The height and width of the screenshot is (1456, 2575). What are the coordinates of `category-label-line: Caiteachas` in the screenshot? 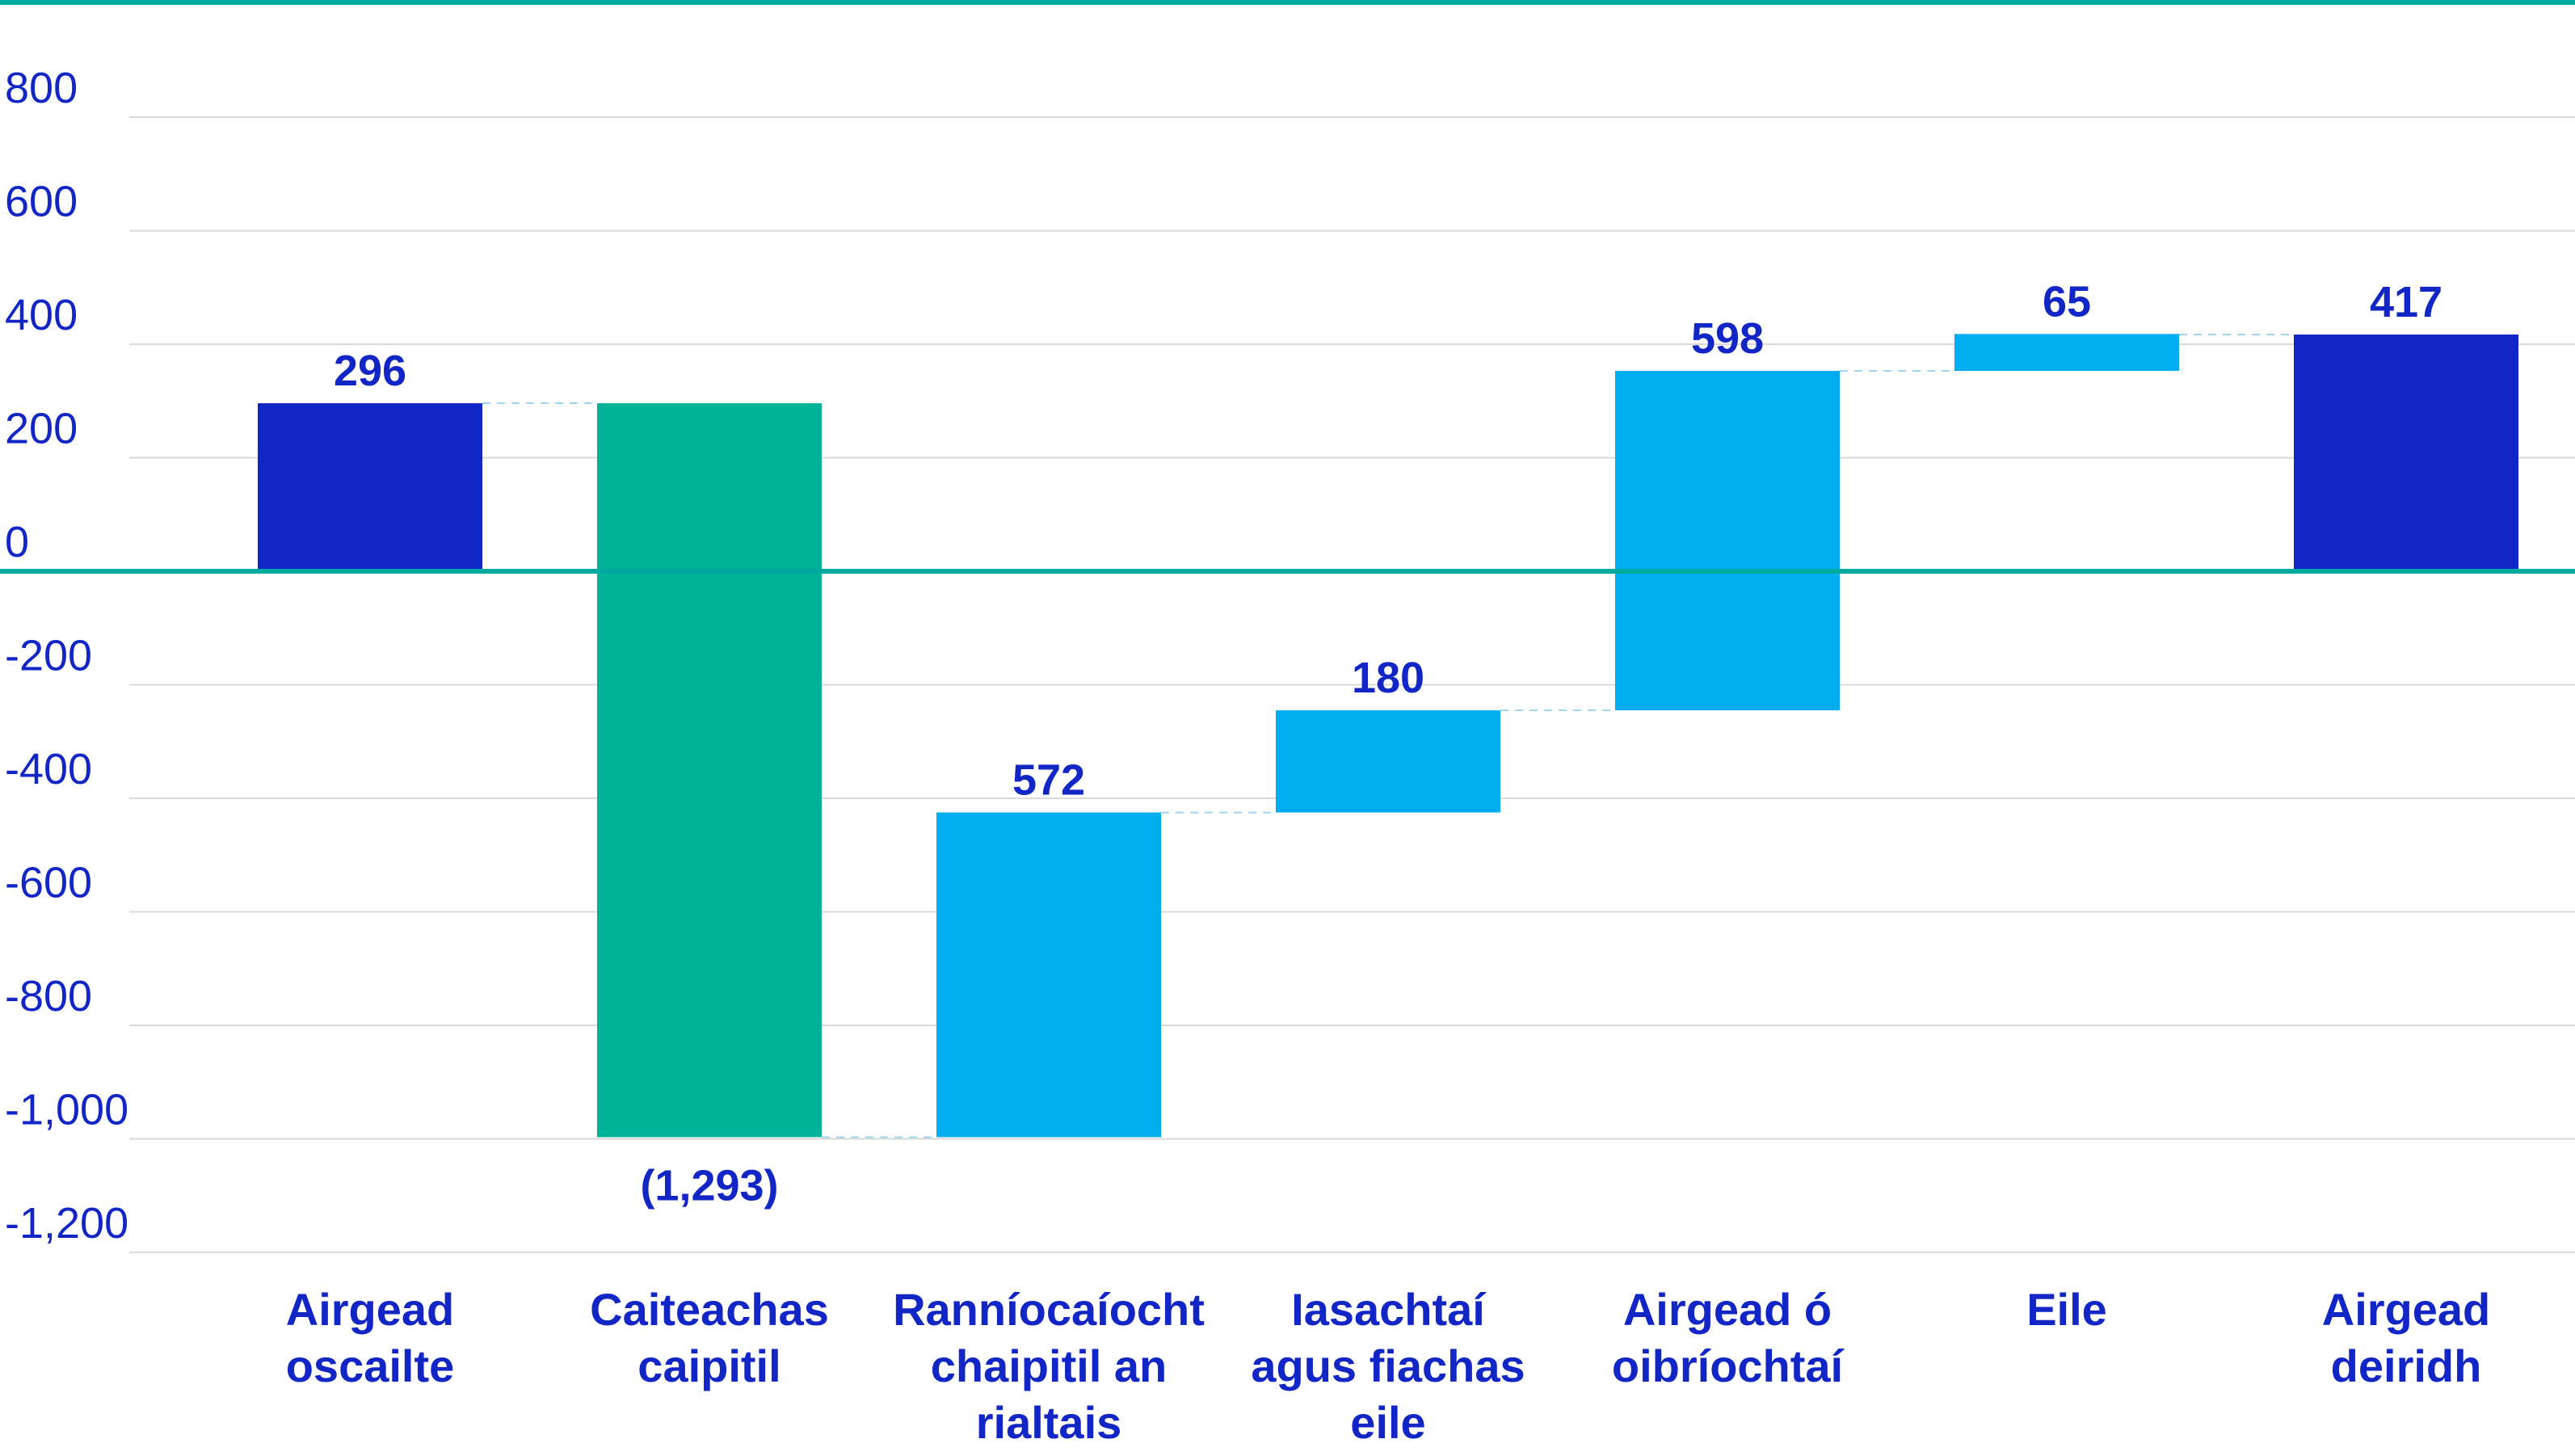 It's located at (710, 1309).